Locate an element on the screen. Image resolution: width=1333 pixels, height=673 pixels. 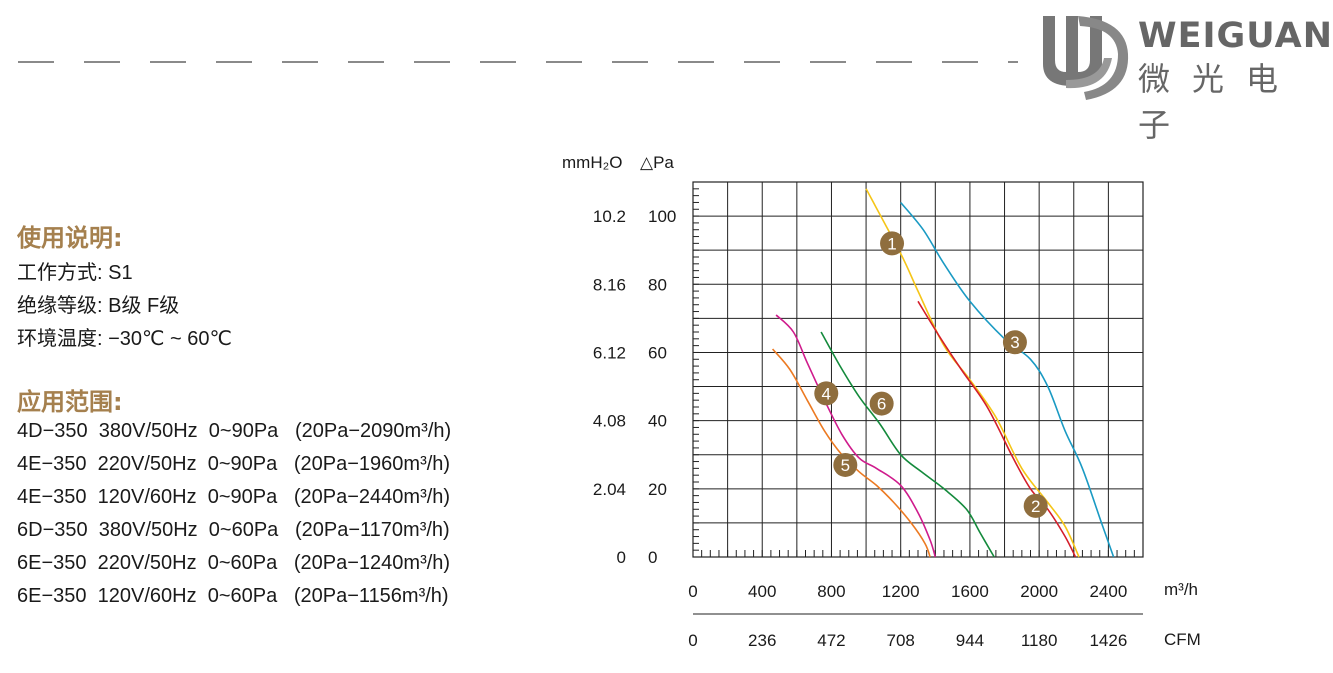
y-tick-label-mmh2o: 10.2 is located at coordinates (609, 216).